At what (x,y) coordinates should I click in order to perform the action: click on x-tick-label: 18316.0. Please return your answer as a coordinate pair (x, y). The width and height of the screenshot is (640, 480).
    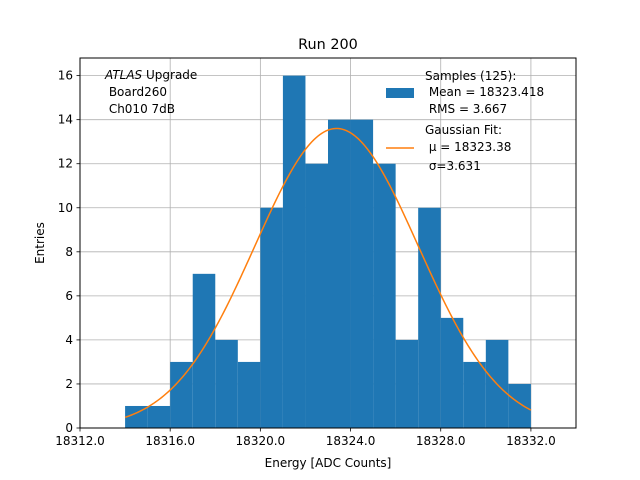
    Looking at the image, I should click on (170, 441).